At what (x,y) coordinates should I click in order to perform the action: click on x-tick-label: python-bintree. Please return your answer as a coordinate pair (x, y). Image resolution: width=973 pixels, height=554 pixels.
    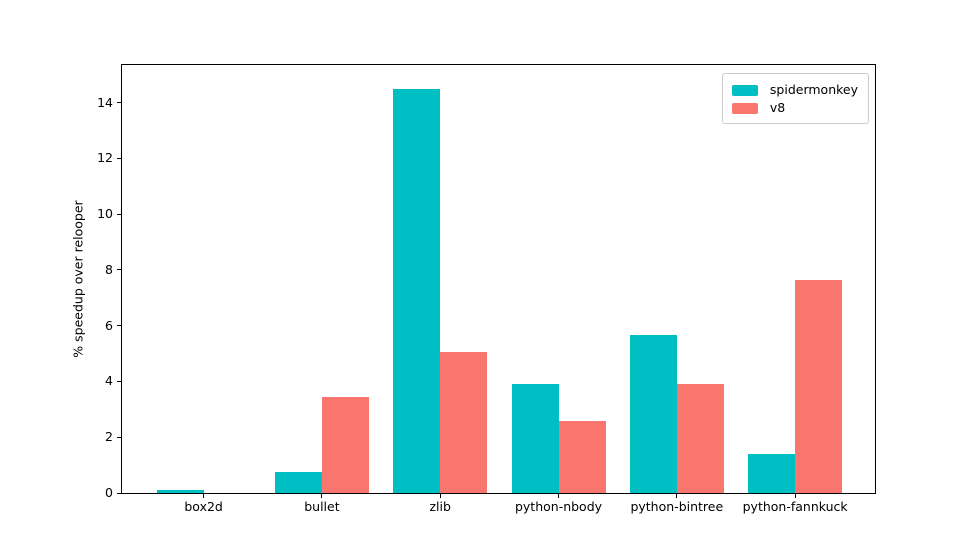
    Looking at the image, I should click on (677, 506).